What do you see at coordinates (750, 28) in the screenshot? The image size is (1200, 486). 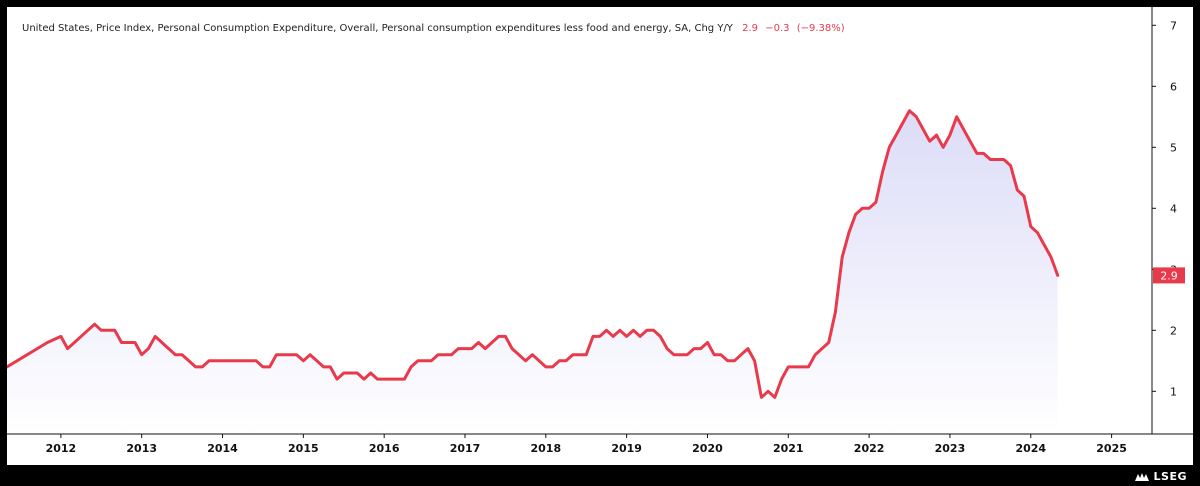 I see `legend-last-value: 2.9` at bounding box center [750, 28].